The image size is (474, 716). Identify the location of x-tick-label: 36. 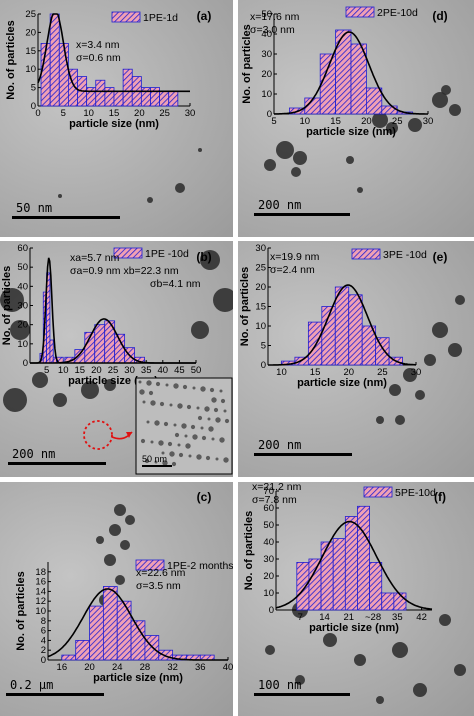
(200, 667).